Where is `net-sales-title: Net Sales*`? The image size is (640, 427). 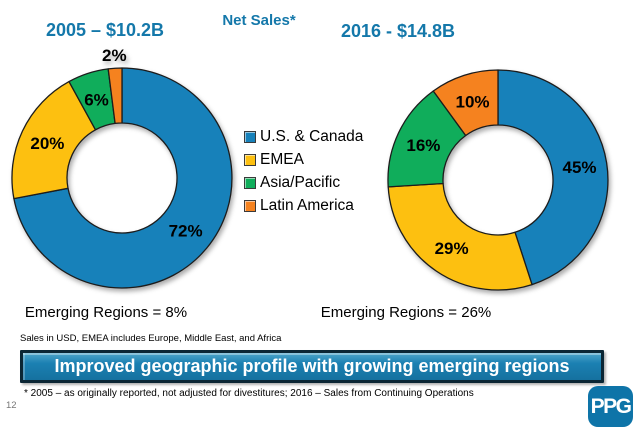 net-sales-title: Net Sales* is located at coordinates (259, 20).